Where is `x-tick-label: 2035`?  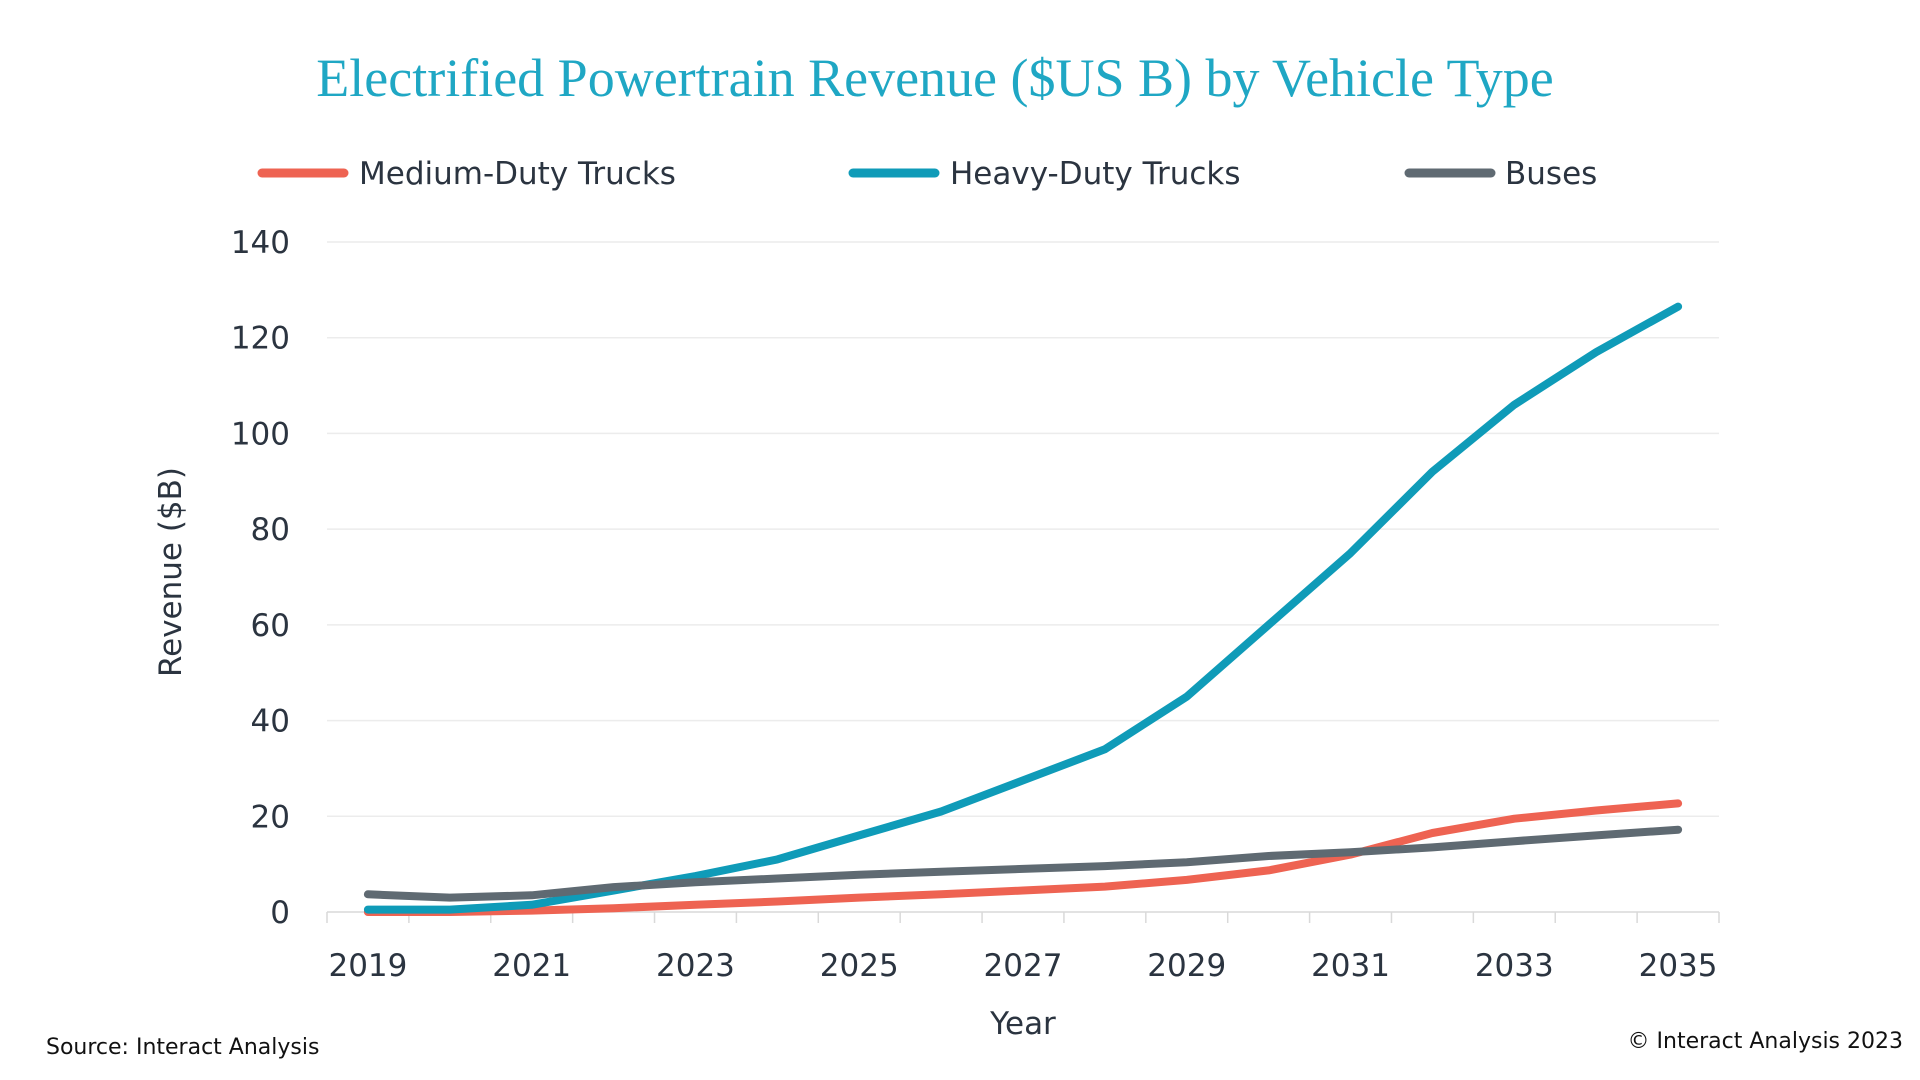 x-tick-label: 2035 is located at coordinates (1678, 966).